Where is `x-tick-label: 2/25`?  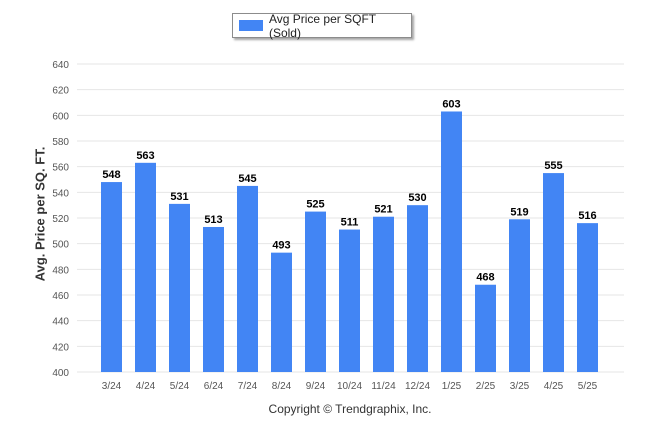 x-tick-label: 2/25 is located at coordinates (486, 386).